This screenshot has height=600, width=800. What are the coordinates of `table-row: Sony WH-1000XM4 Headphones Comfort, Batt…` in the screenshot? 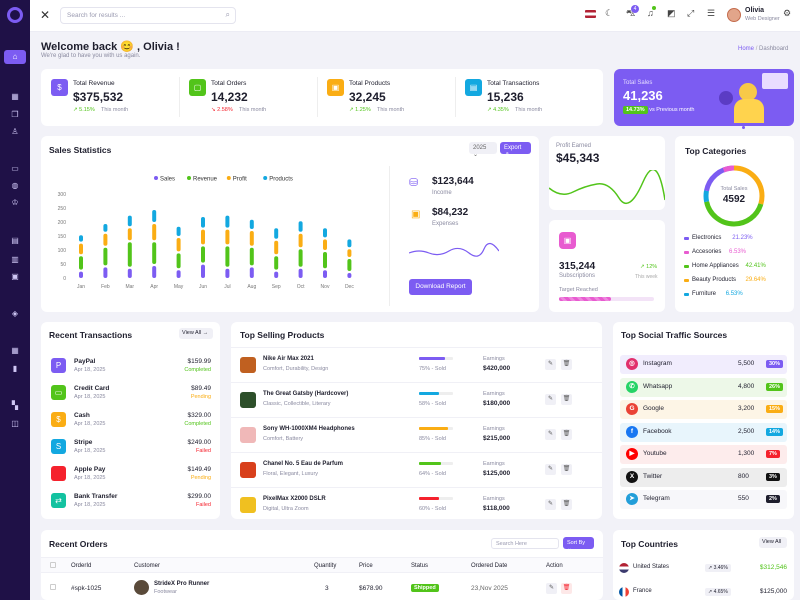 It's located at (416, 434).